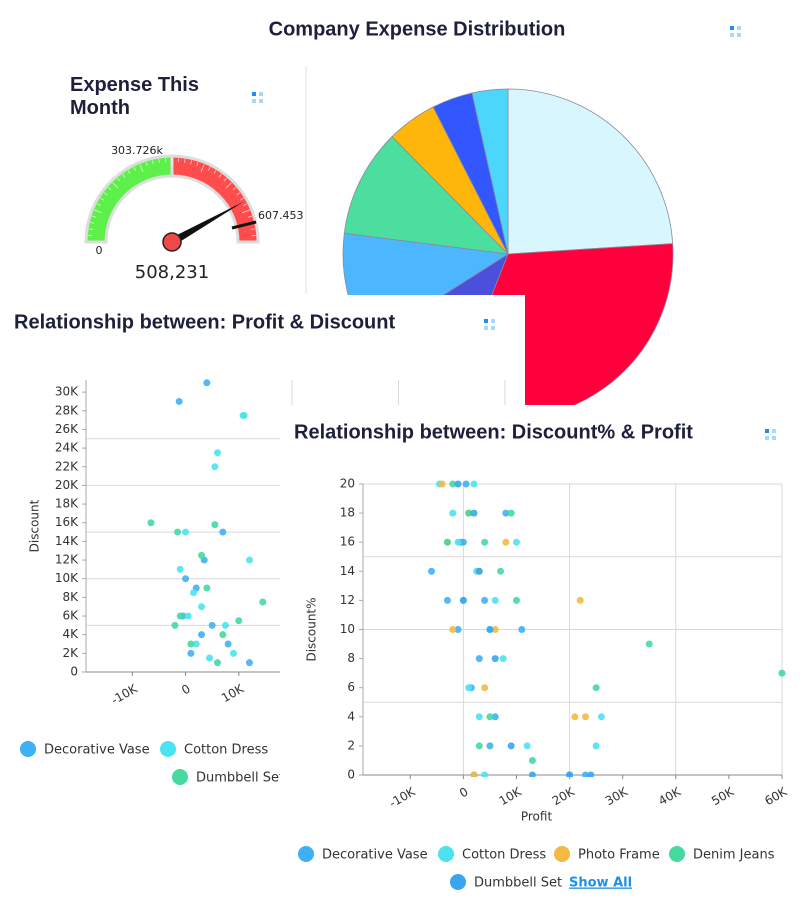 The image size is (806, 913). What do you see at coordinates (722, 854) in the screenshot?
I see `legend-item: Denim Jeans` at bounding box center [722, 854].